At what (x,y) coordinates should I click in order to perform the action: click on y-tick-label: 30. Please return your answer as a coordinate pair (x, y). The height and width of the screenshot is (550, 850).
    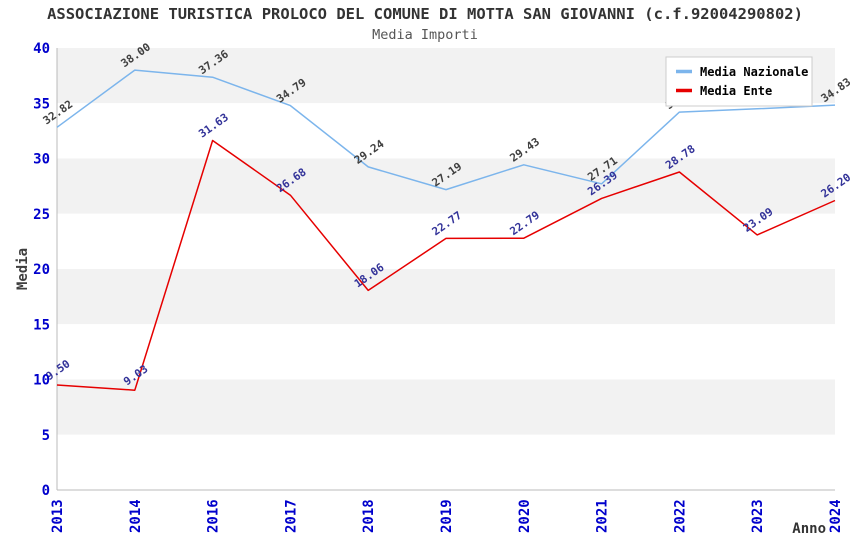
    Looking at the image, I should click on (41, 160).